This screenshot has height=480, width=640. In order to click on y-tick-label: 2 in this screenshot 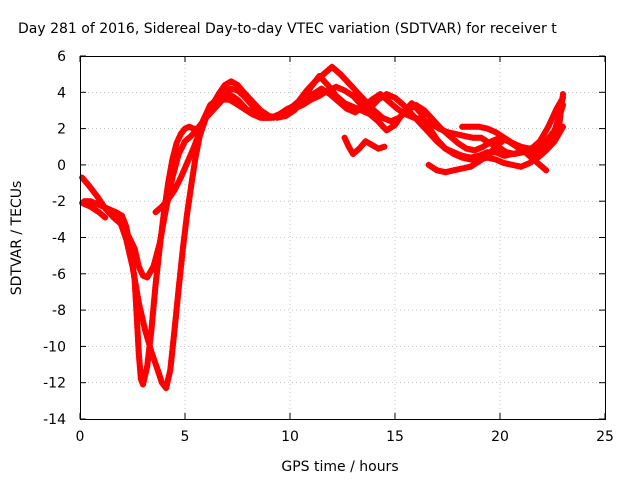, I will do `click(61, 130)`.